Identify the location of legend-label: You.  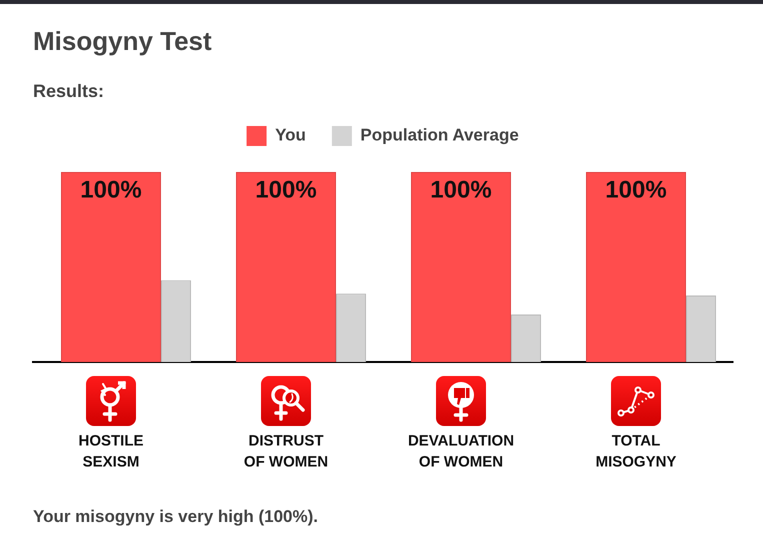
(290, 135).